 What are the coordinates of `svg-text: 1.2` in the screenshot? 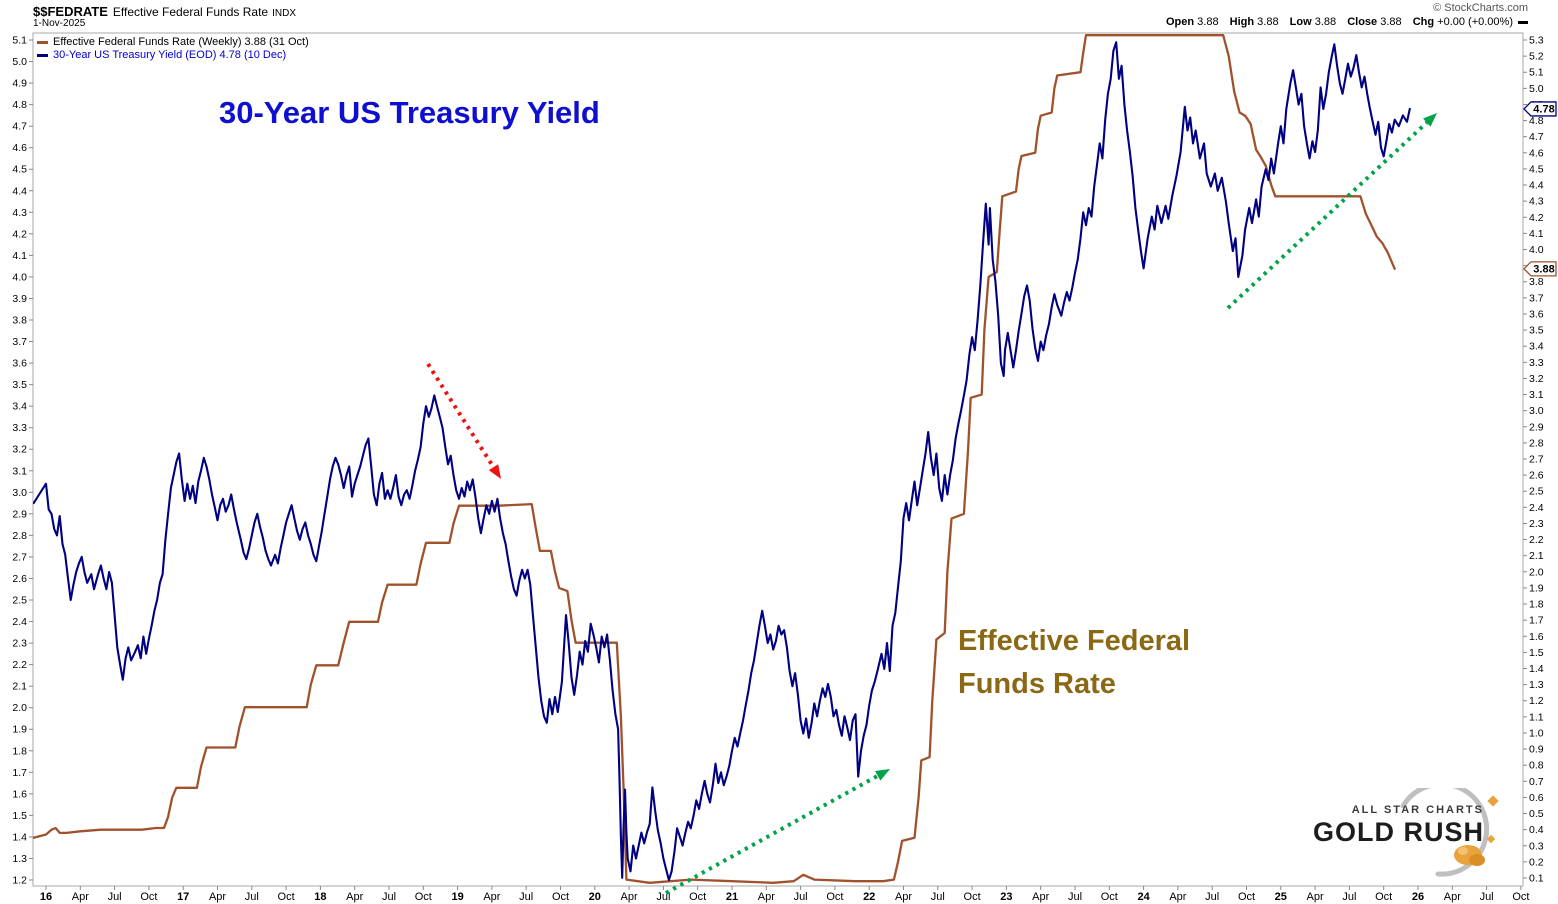 It's located at (19, 881).